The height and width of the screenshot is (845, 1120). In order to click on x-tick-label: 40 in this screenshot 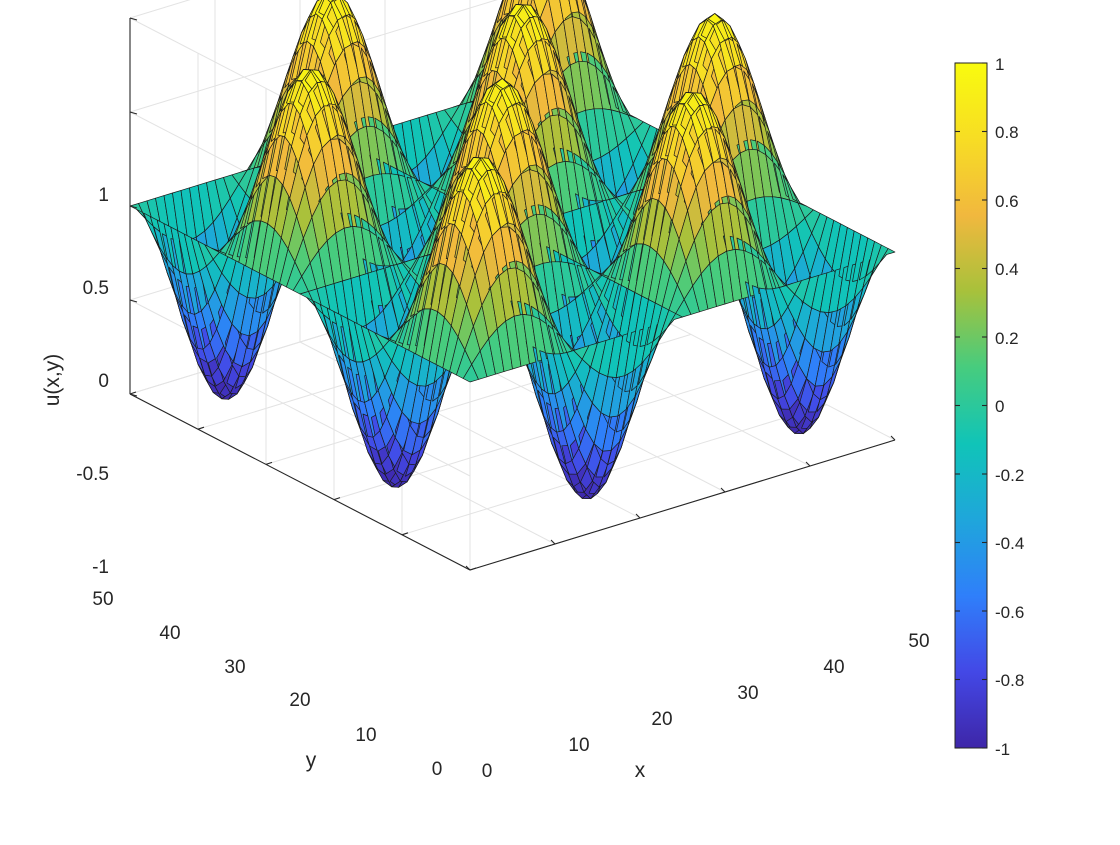, I will do `click(833, 667)`.